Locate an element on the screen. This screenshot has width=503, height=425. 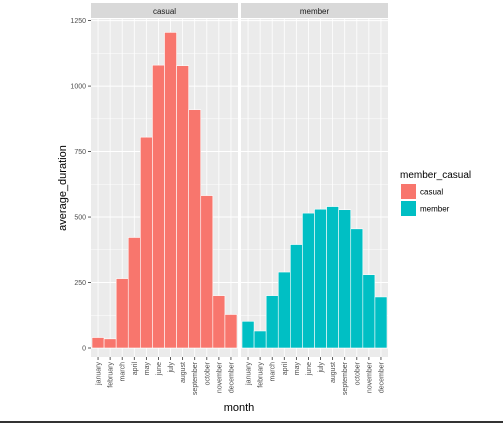
bar-member-april is located at coordinates (284, 310).